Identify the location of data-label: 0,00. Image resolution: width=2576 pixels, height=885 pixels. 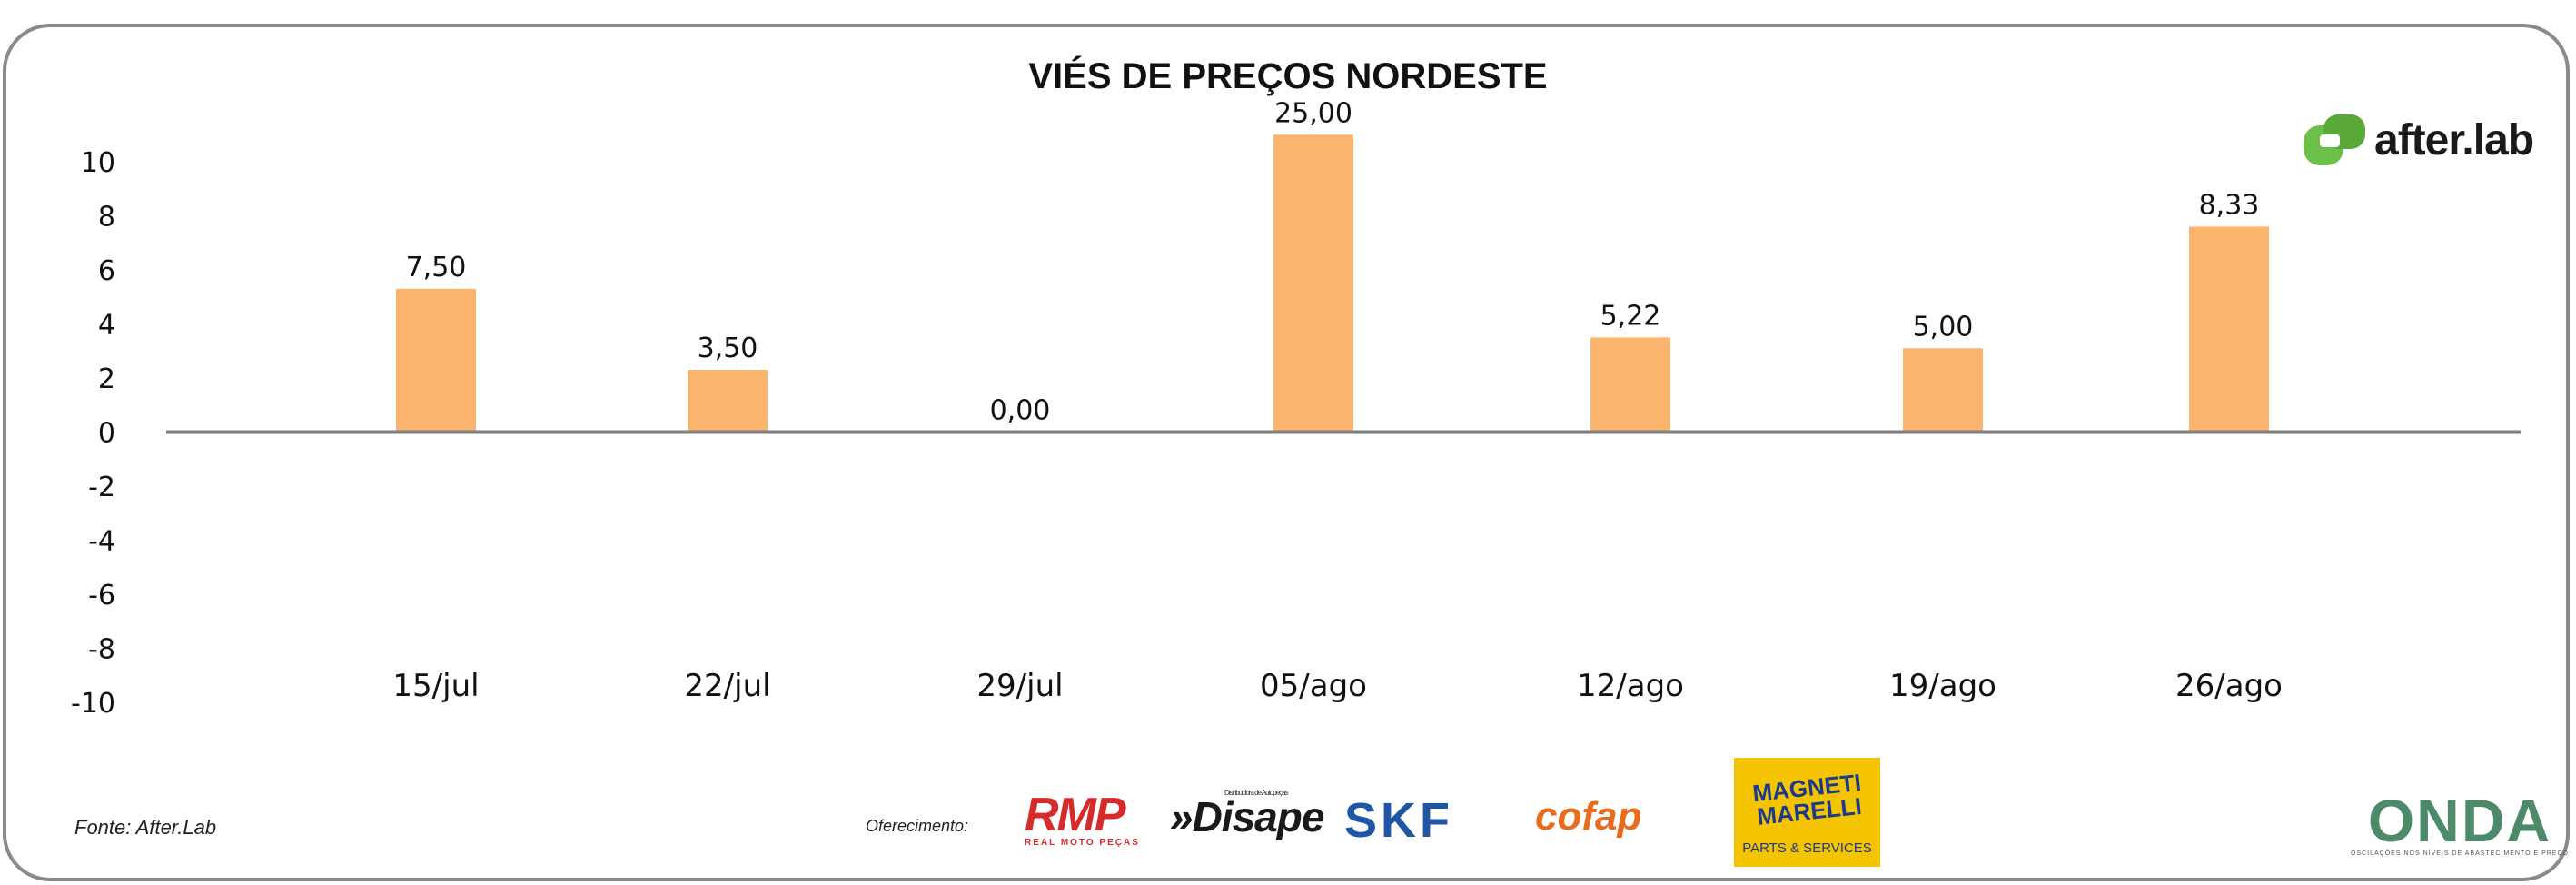
(1020, 411).